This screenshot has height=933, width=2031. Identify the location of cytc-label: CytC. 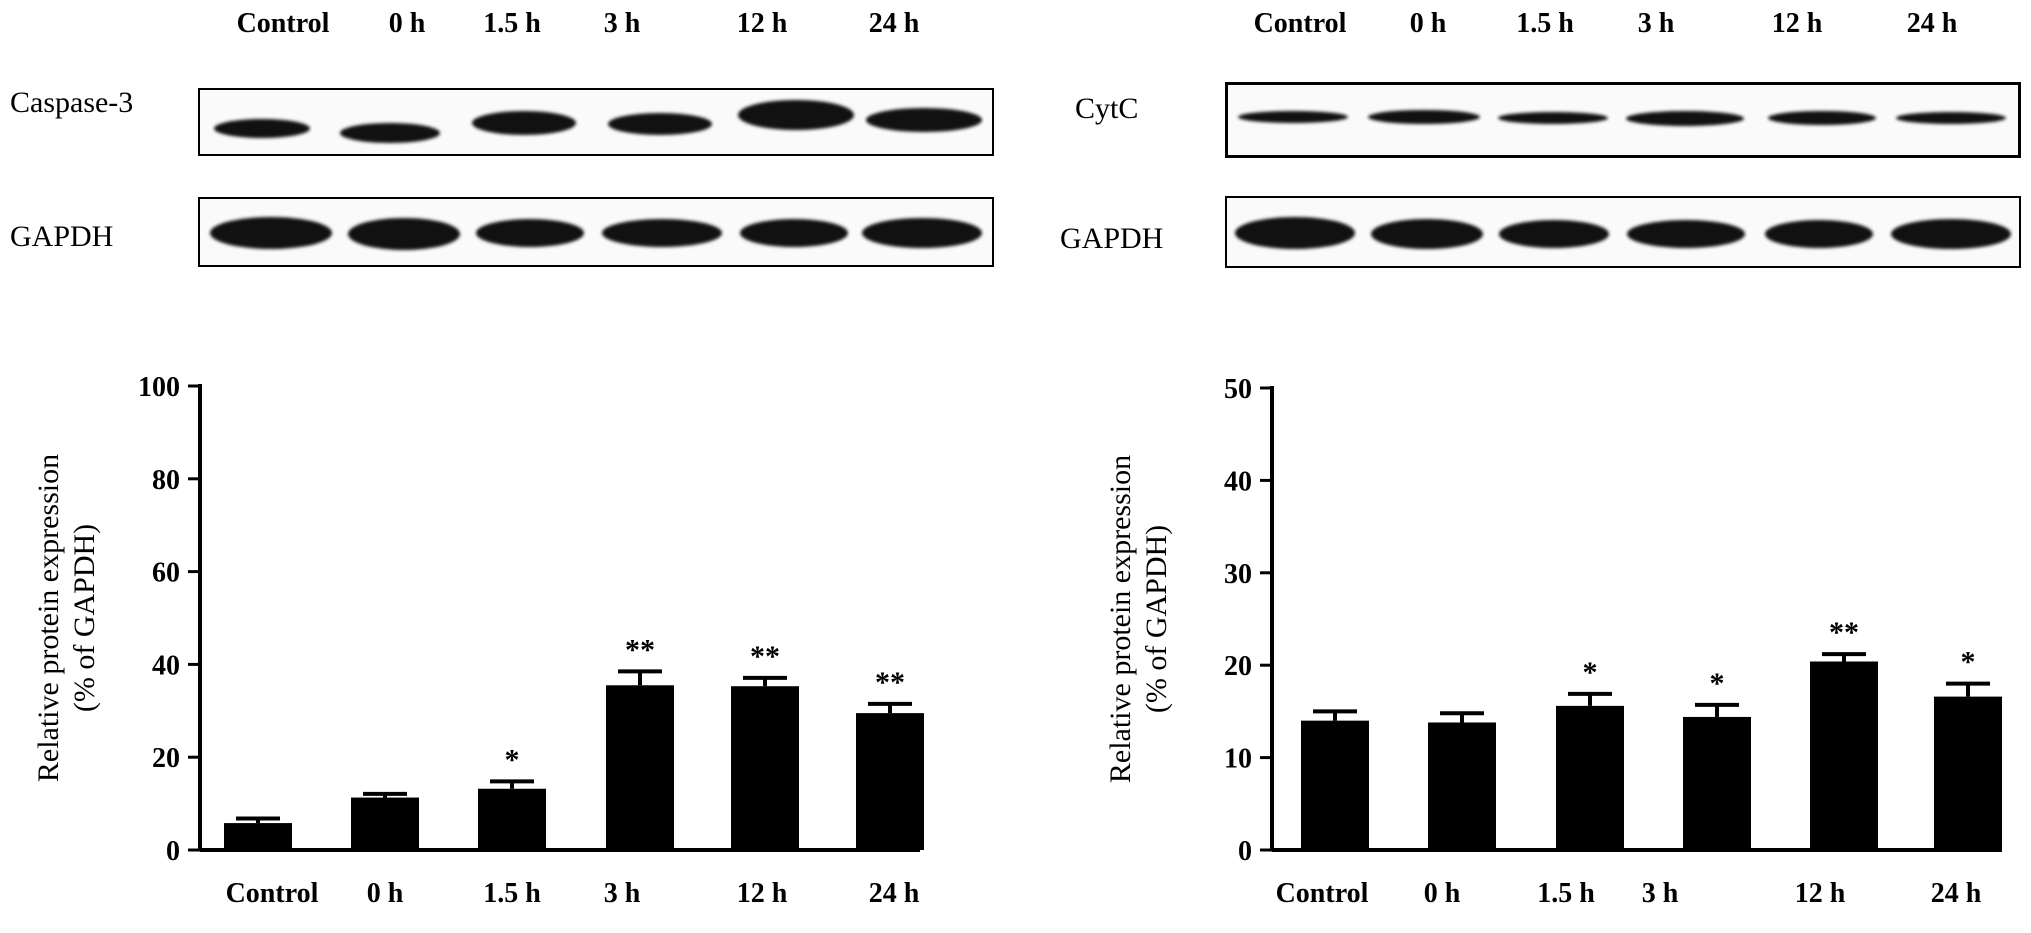
(1107, 108).